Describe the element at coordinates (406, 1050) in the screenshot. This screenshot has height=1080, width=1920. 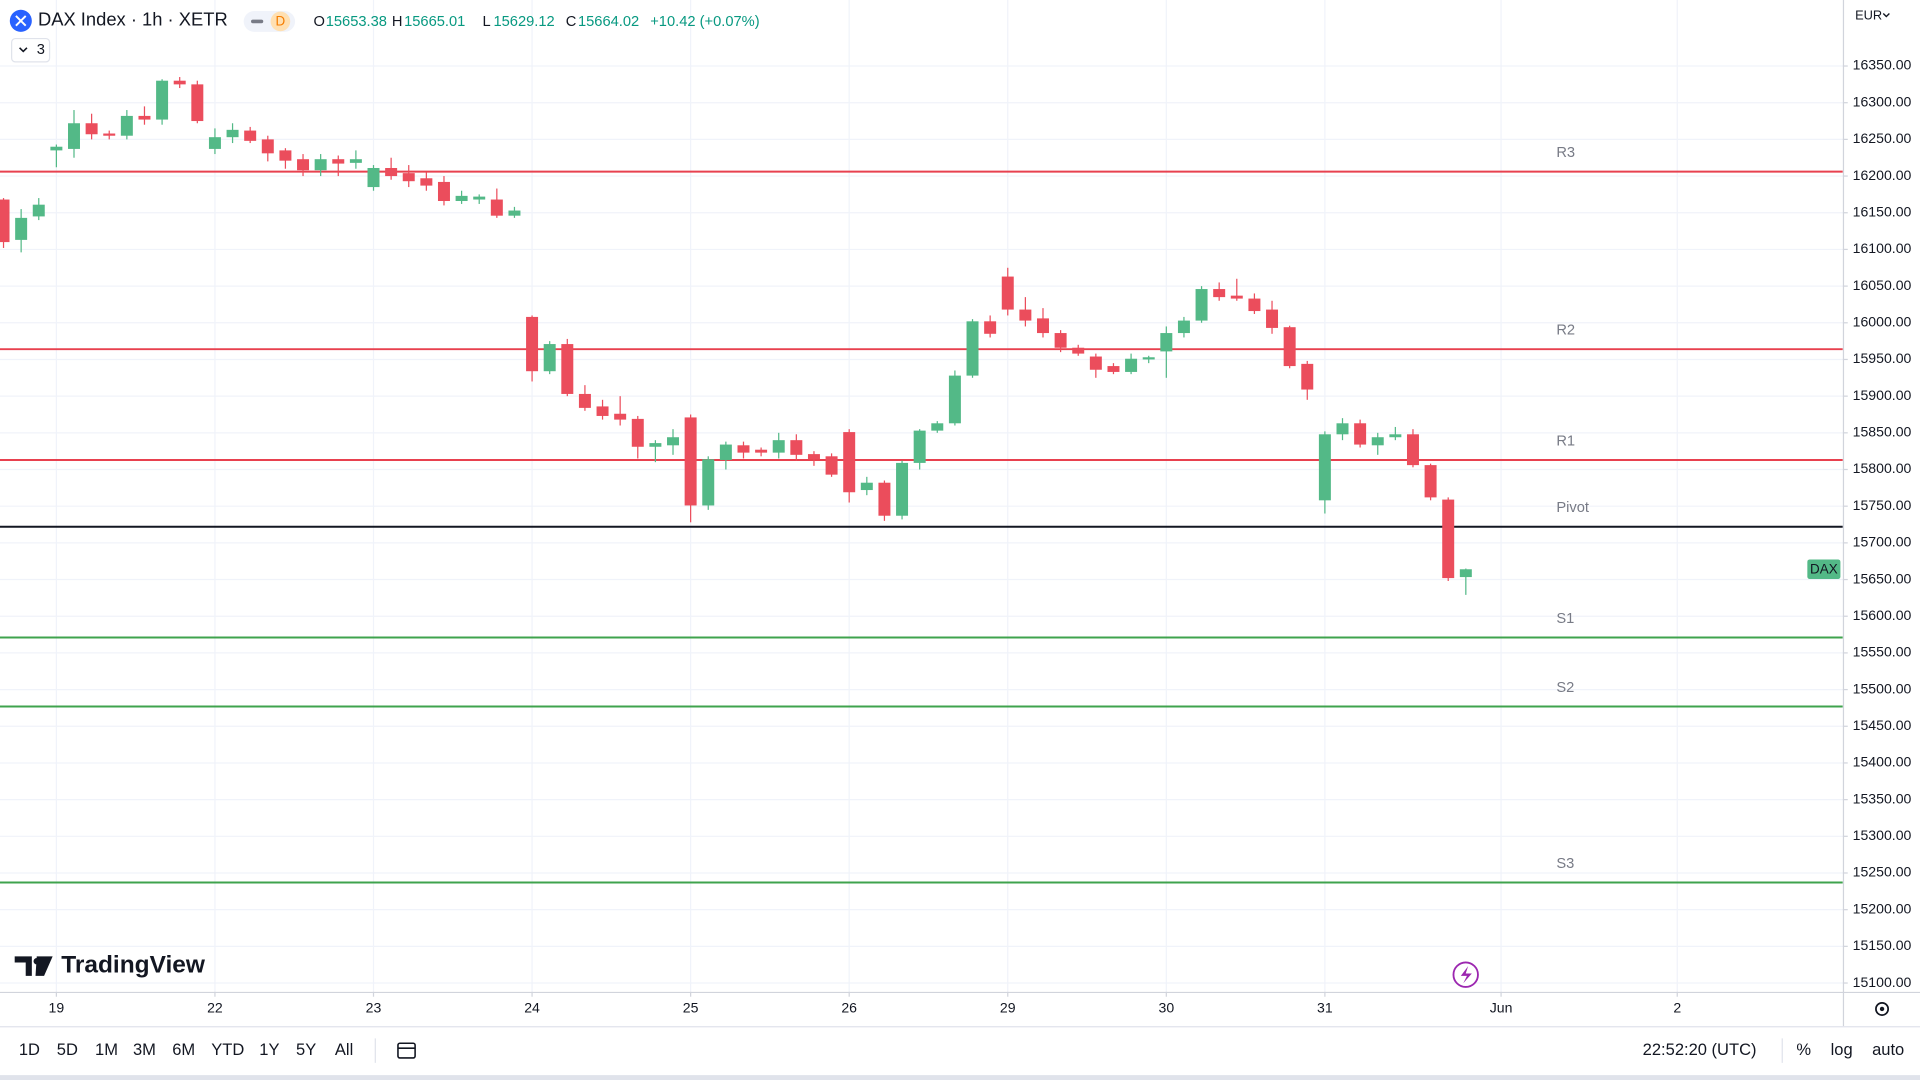
I see `date-range-icon` at that location.